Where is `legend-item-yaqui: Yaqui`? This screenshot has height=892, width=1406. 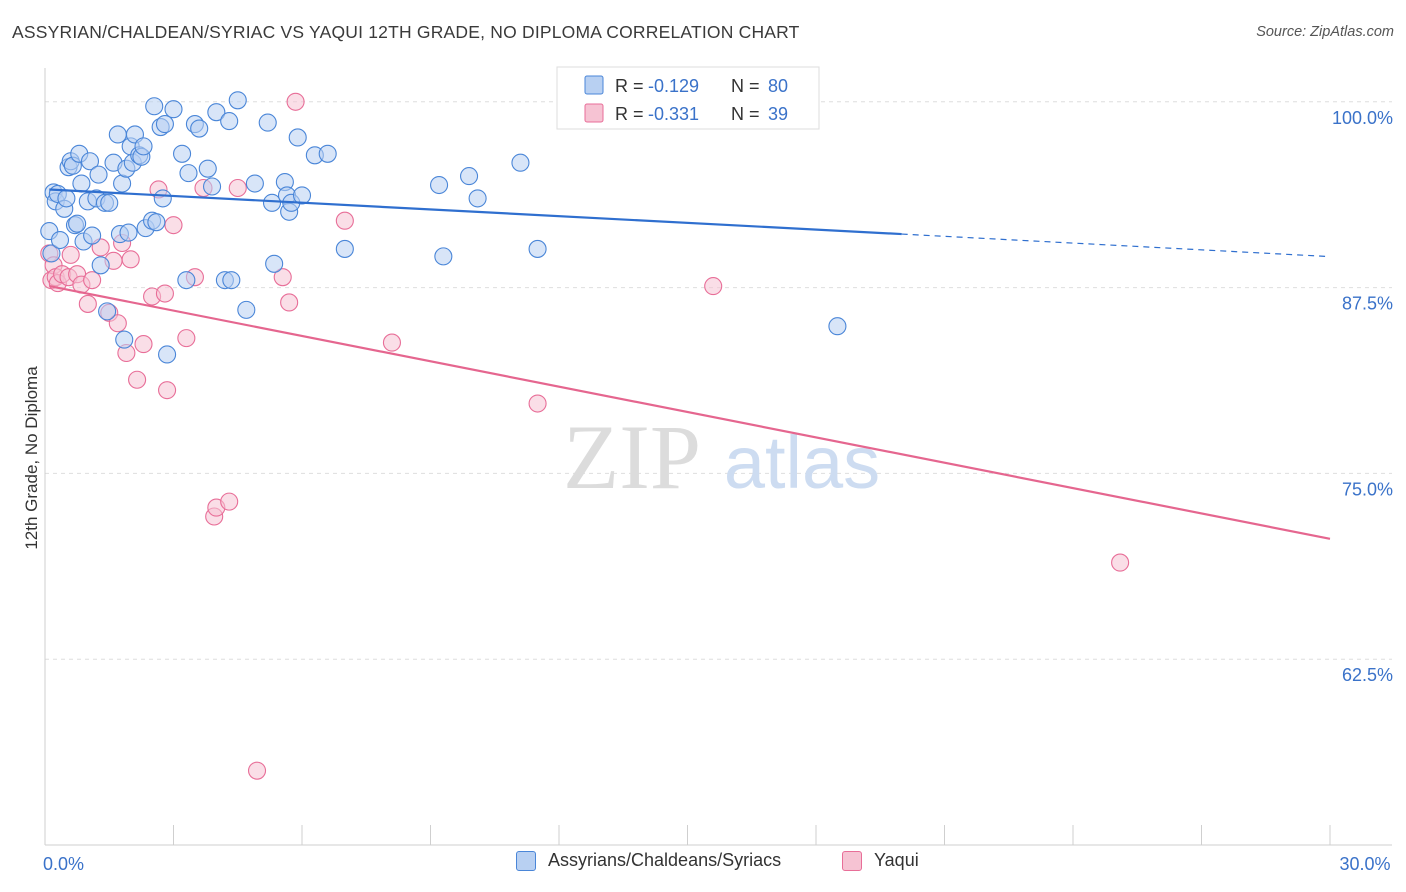
legend-item-yaqui: Yaqui is located at coordinates (880, 860).